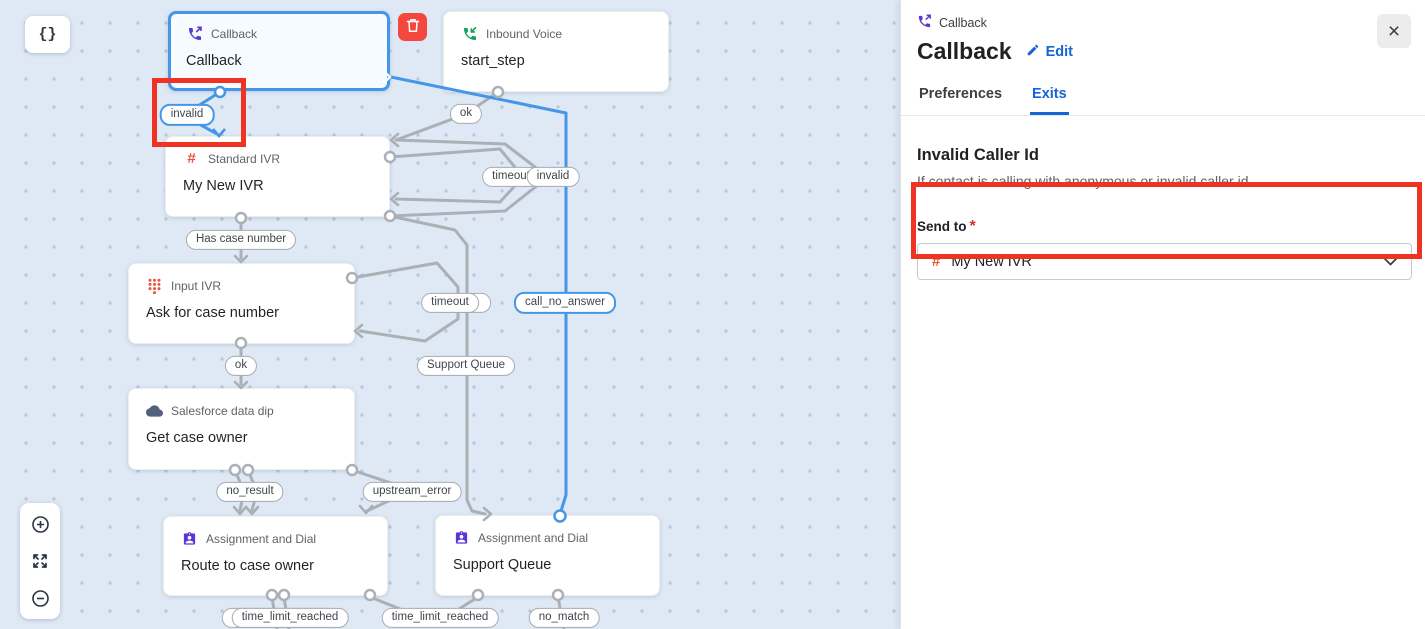 The image size is (1425, 629). I want to click on send-to-label: Send to, so click(942, 226).